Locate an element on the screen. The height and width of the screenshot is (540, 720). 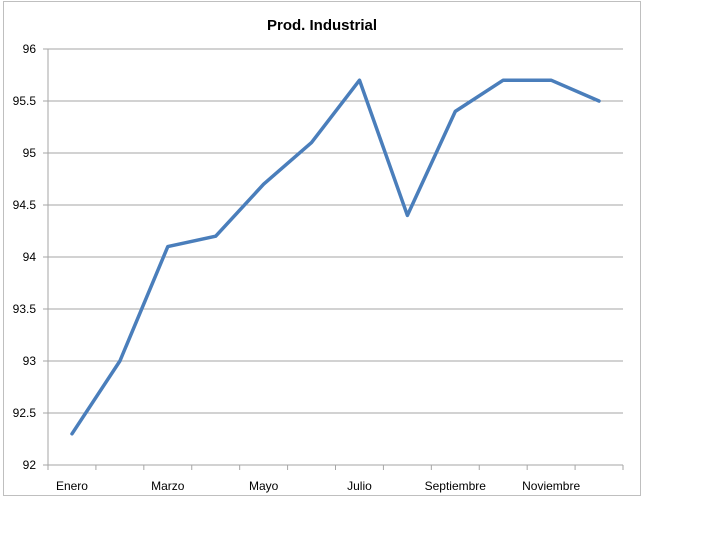
y-tick-label: 96 is located at coordinates (30, 49).